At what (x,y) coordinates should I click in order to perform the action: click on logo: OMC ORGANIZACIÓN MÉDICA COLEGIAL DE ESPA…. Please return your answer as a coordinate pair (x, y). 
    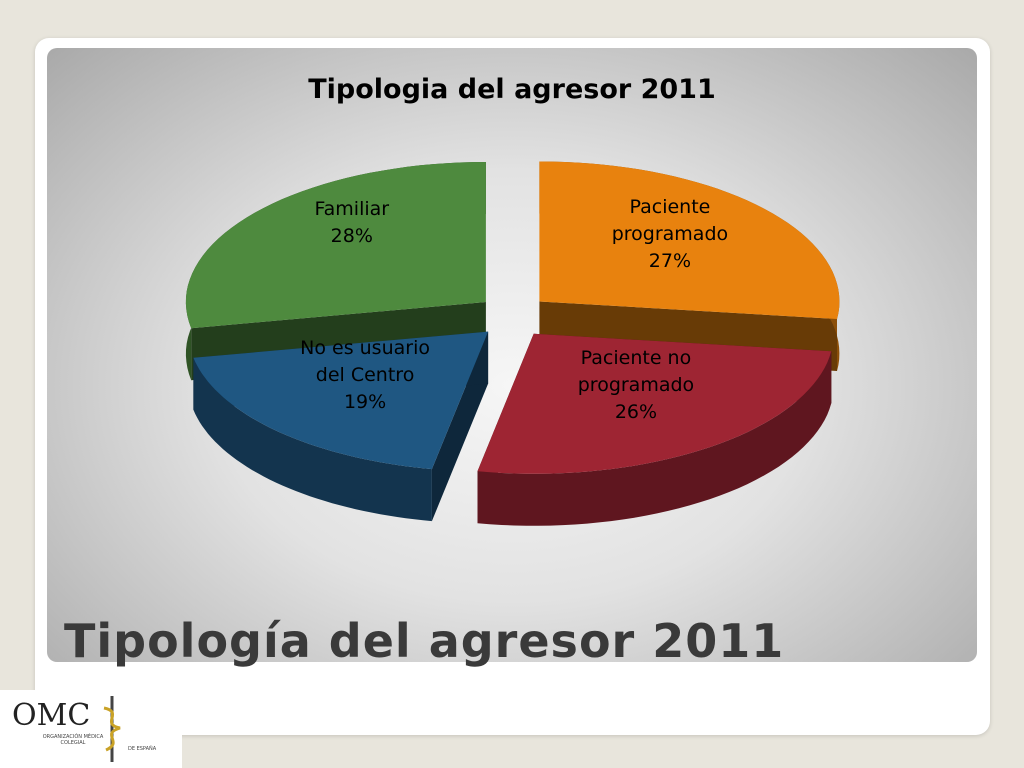
    Looking at the image, I should click on (91, 729).